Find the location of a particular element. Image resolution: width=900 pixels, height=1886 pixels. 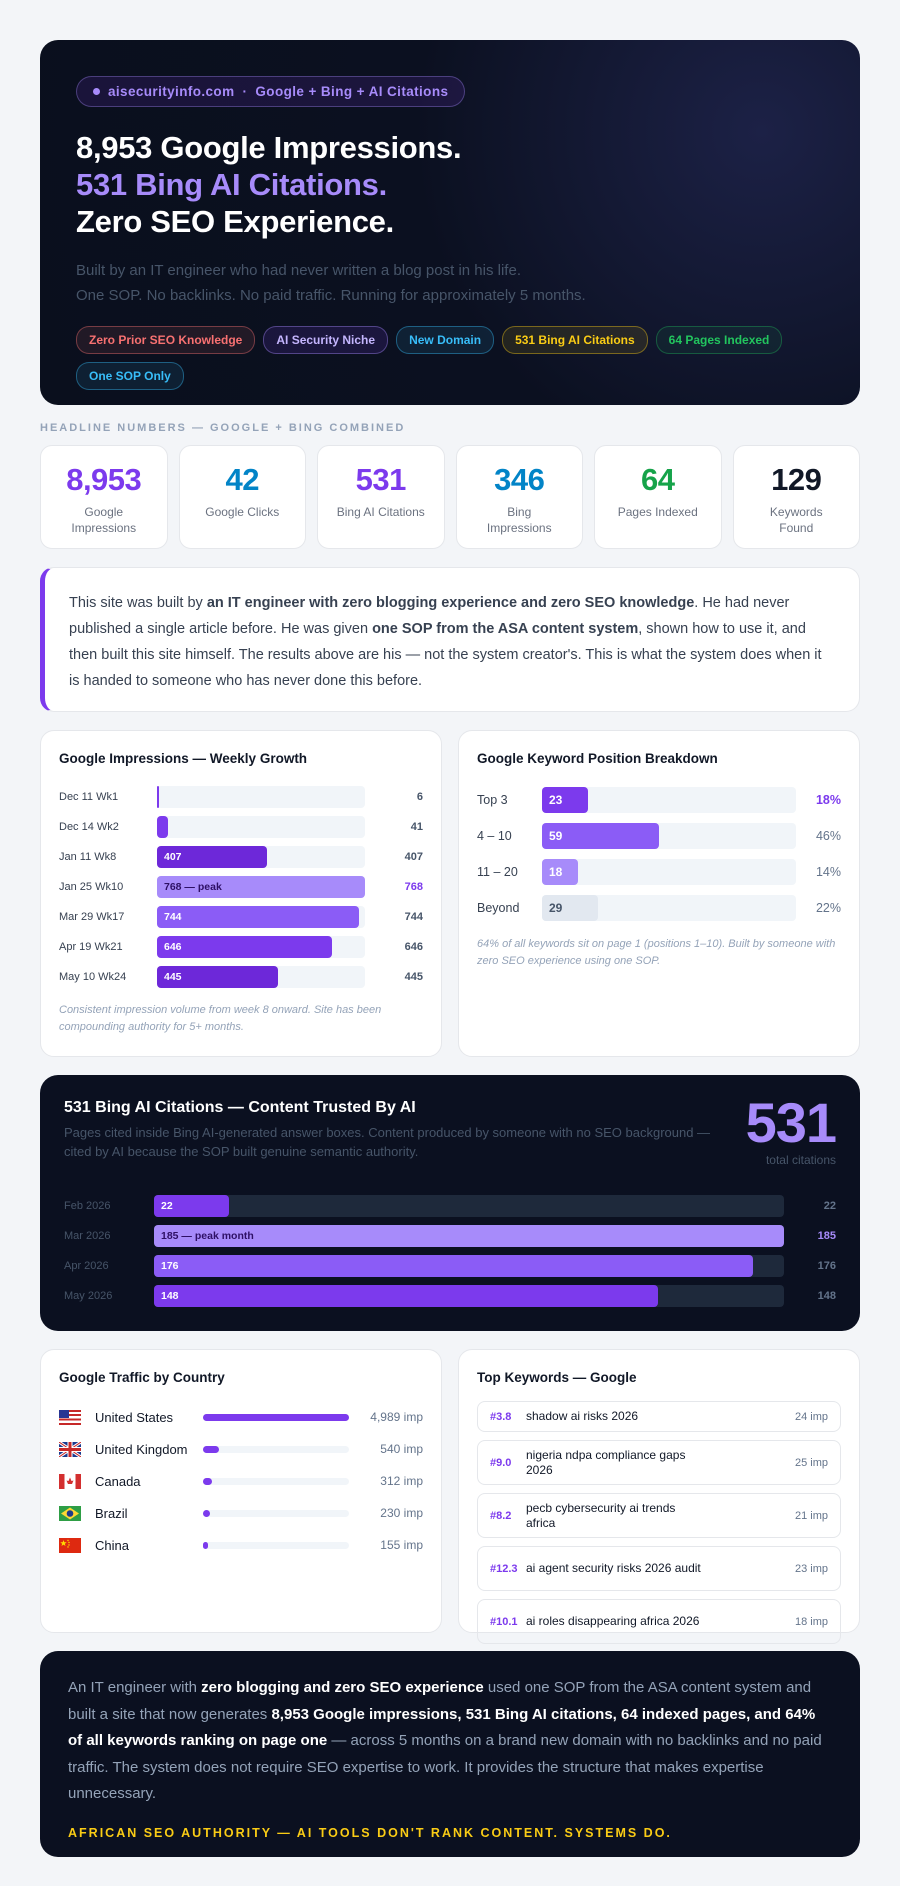

row-label: Apr 2026 is located at coordinates (86, 1266).